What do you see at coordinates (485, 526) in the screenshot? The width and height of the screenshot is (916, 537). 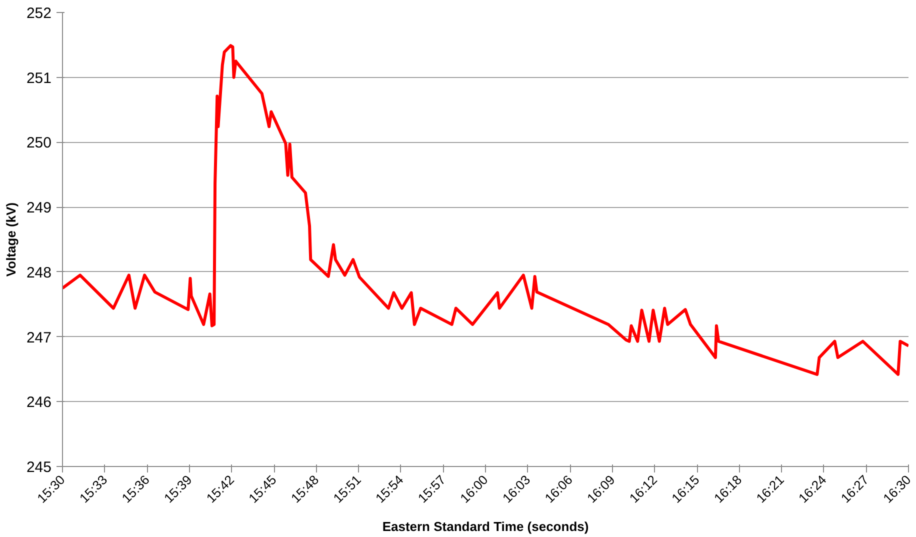 I see `x-axis-title: Eastern Standard Time (seconds)` at bounding box center [485, 526].